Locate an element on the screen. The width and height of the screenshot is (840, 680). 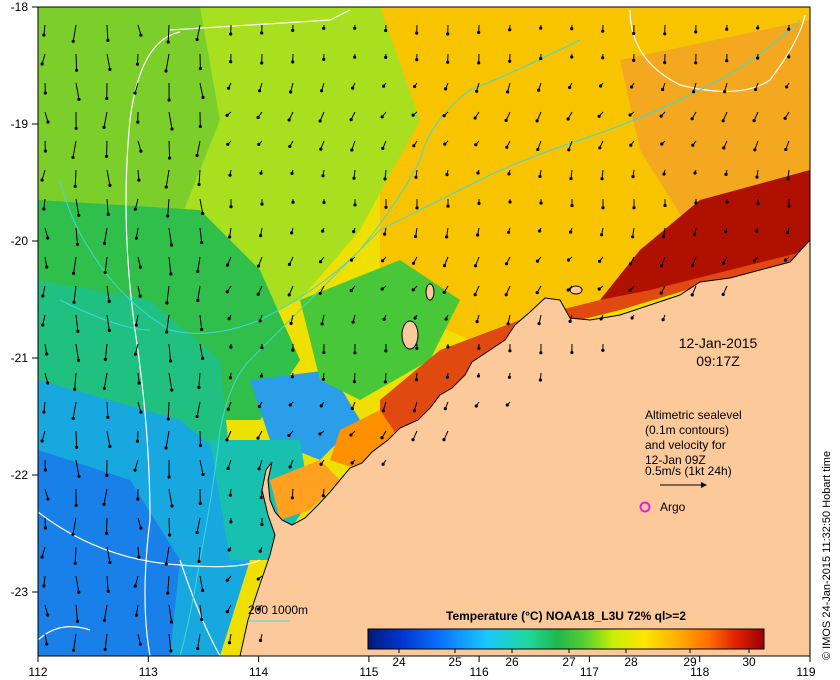
y-tick-18: -18 is located at coordinates (20, 7).